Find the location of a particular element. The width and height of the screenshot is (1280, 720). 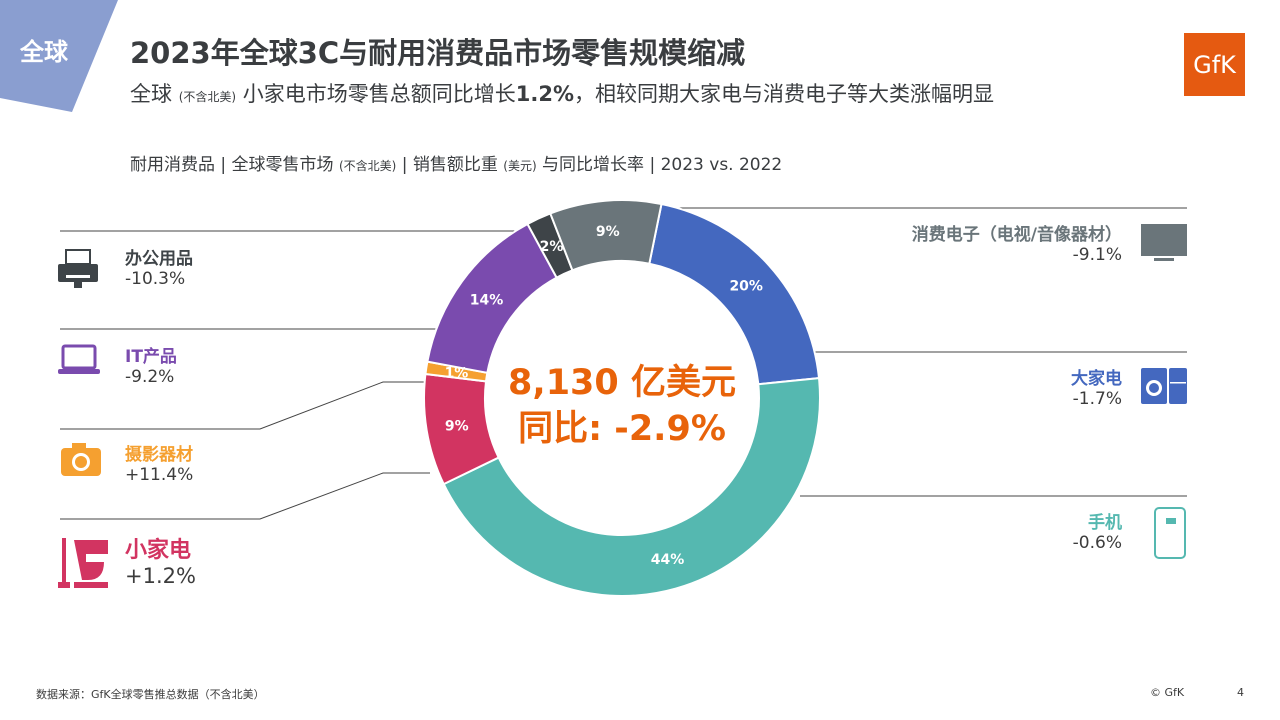

subtitle-part: ，相较同期大家电与消费电子等大类涨幅明显 is located at coordinates (784, 94).